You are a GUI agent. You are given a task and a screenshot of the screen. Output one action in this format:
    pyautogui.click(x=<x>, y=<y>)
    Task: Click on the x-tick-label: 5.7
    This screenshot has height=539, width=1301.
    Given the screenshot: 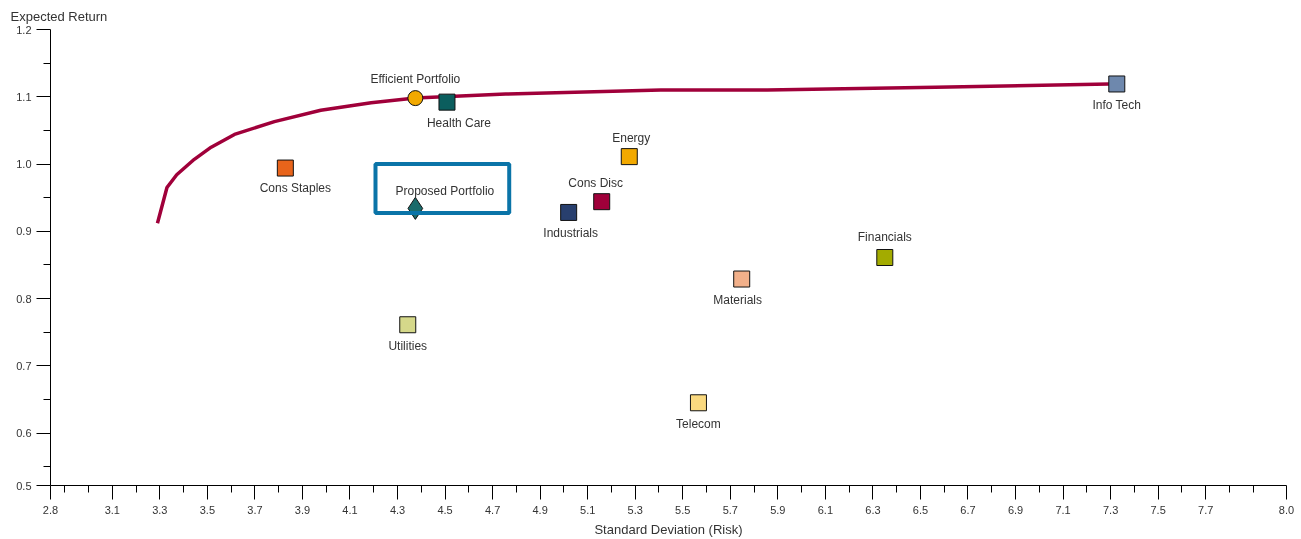 What is the action you would take?
    pyautogui.click(x=730, y=509)
    